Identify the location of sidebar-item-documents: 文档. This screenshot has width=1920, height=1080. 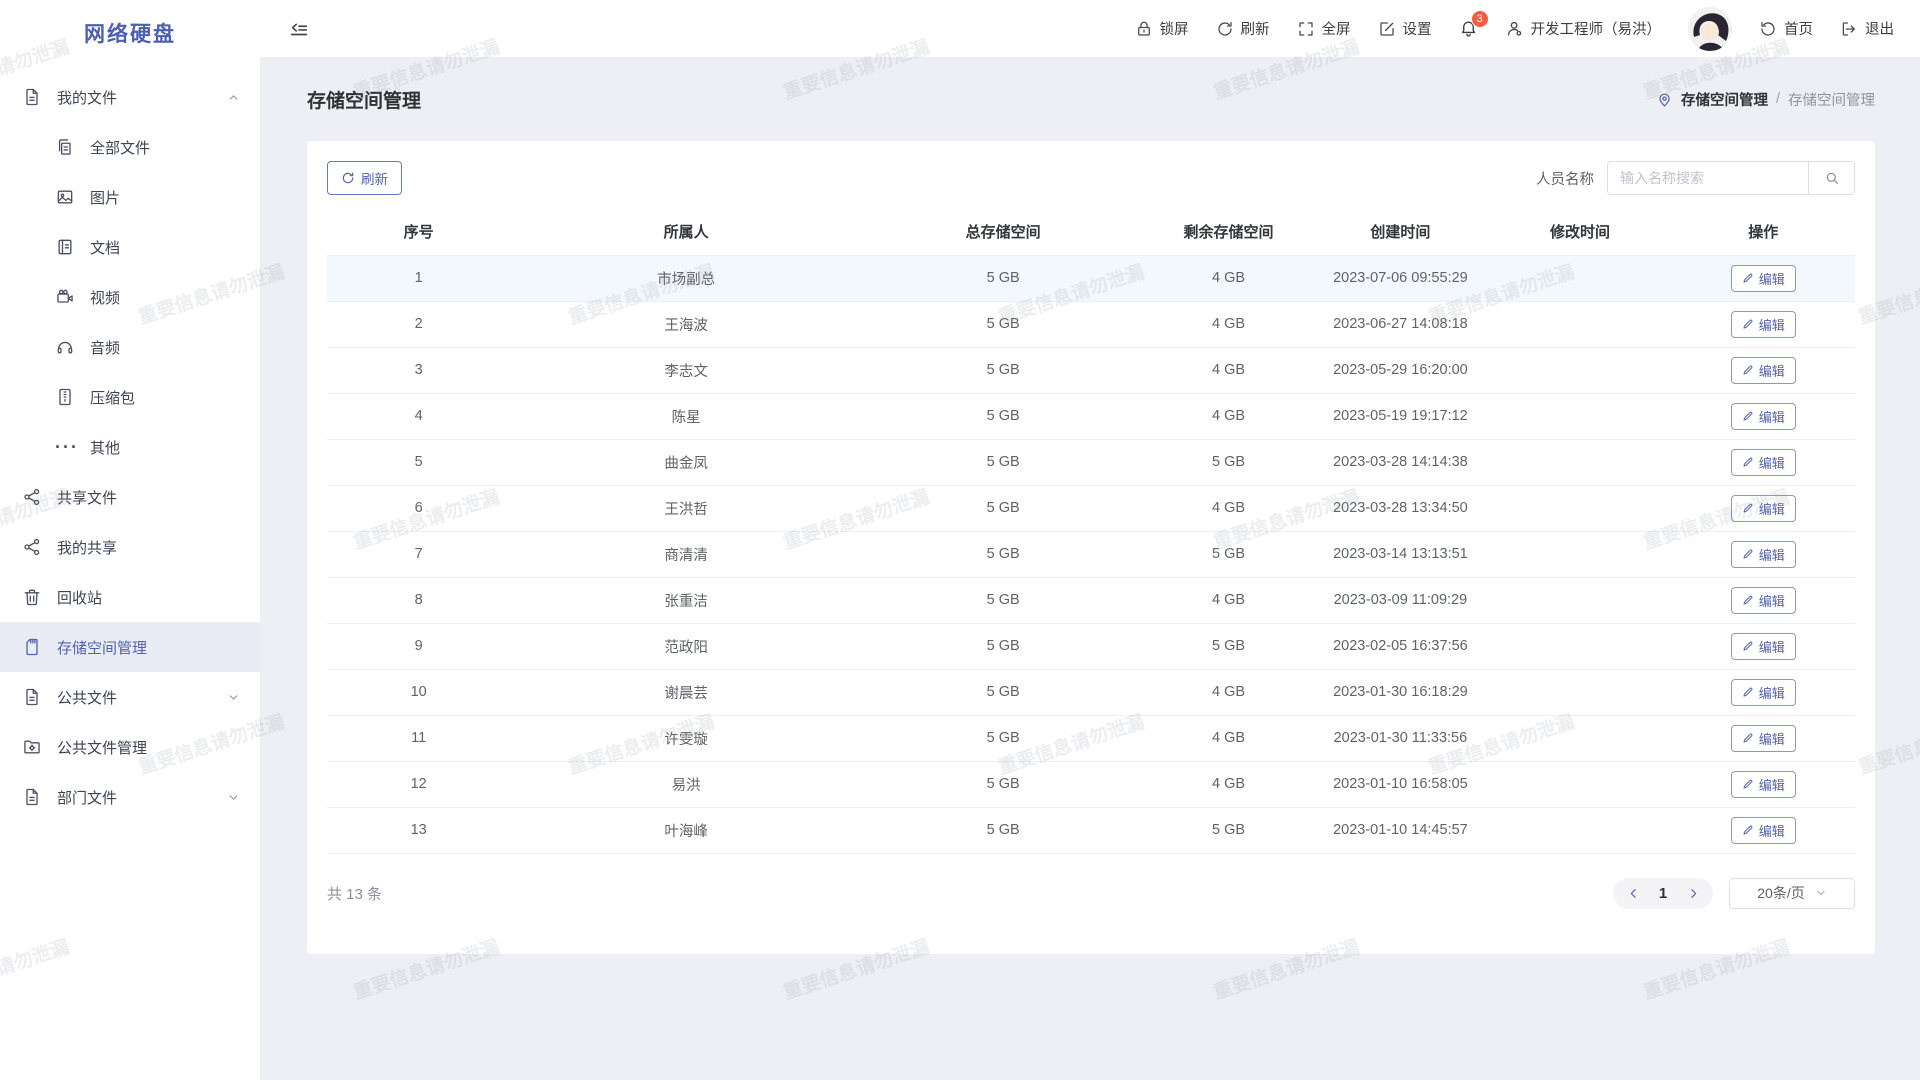
(130, 247).